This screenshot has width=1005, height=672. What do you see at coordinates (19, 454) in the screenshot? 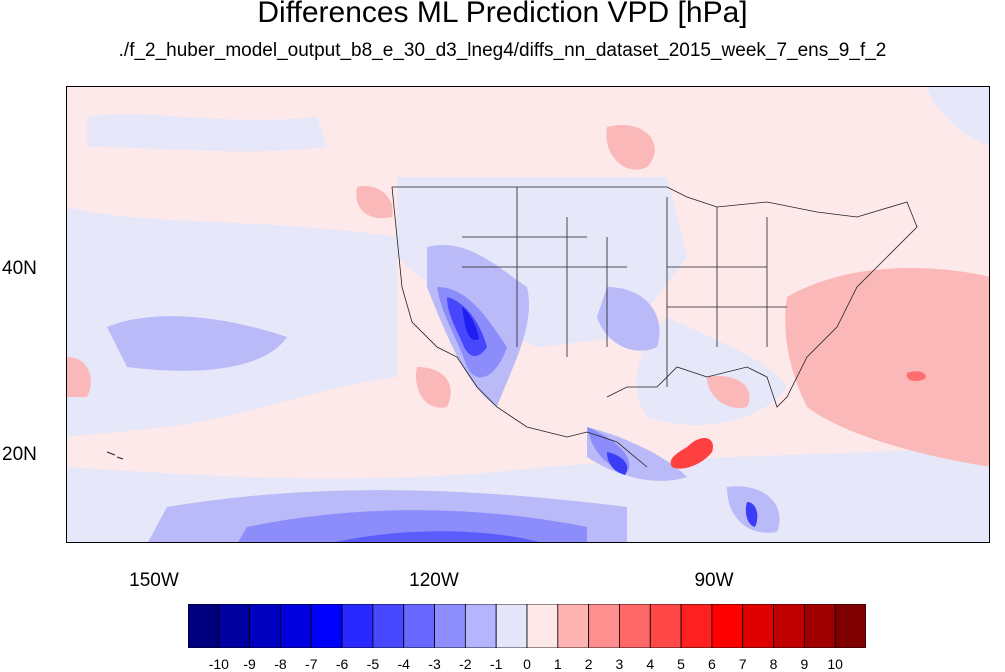
I see `lat-label-20n: 20N` at bounding box center [19, 454].